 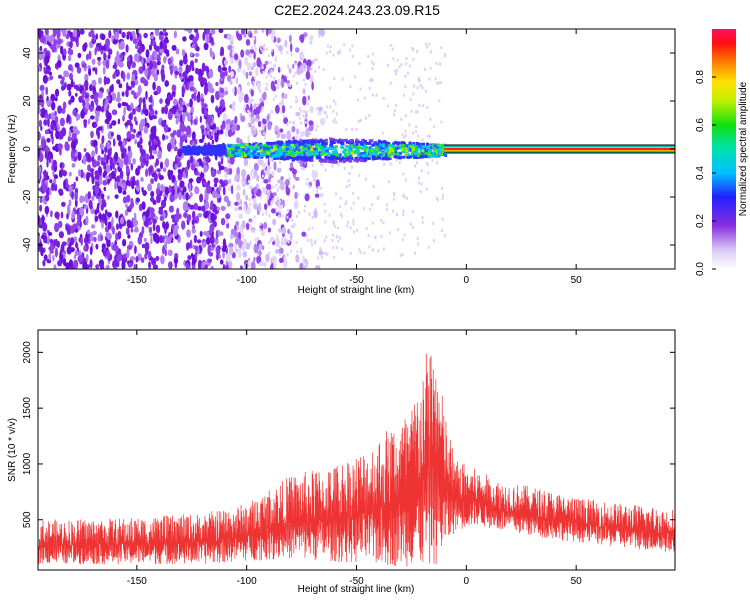 I want to click on colorbar-tick-label: 0.8, so click(x=700, y=77).